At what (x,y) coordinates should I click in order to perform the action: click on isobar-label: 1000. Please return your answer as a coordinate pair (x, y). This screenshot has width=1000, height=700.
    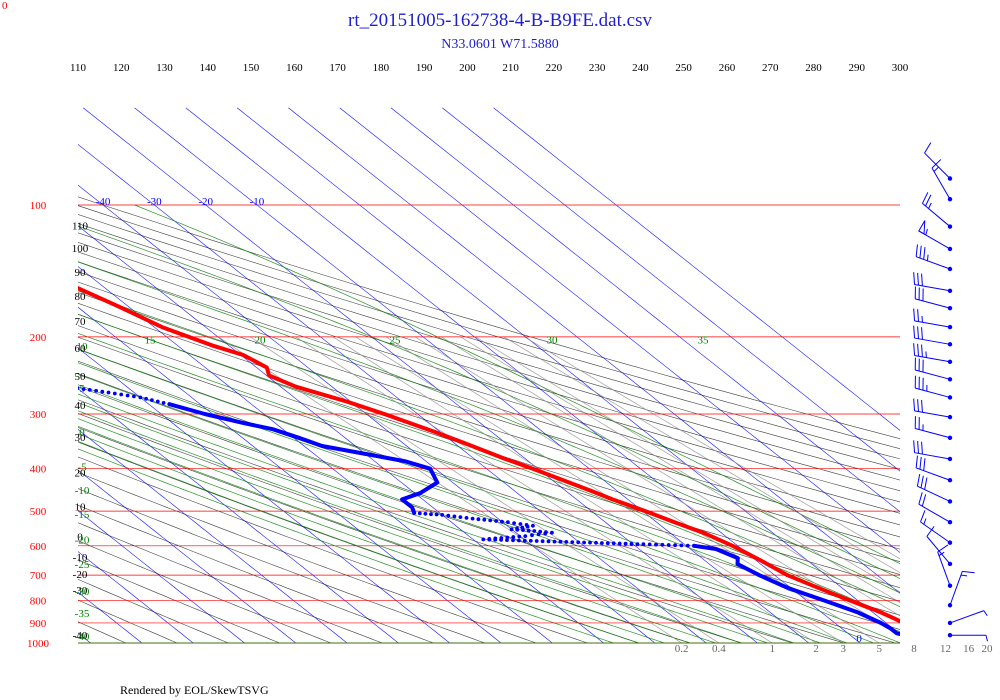
    Looking at the image, I should click on (38, 644).